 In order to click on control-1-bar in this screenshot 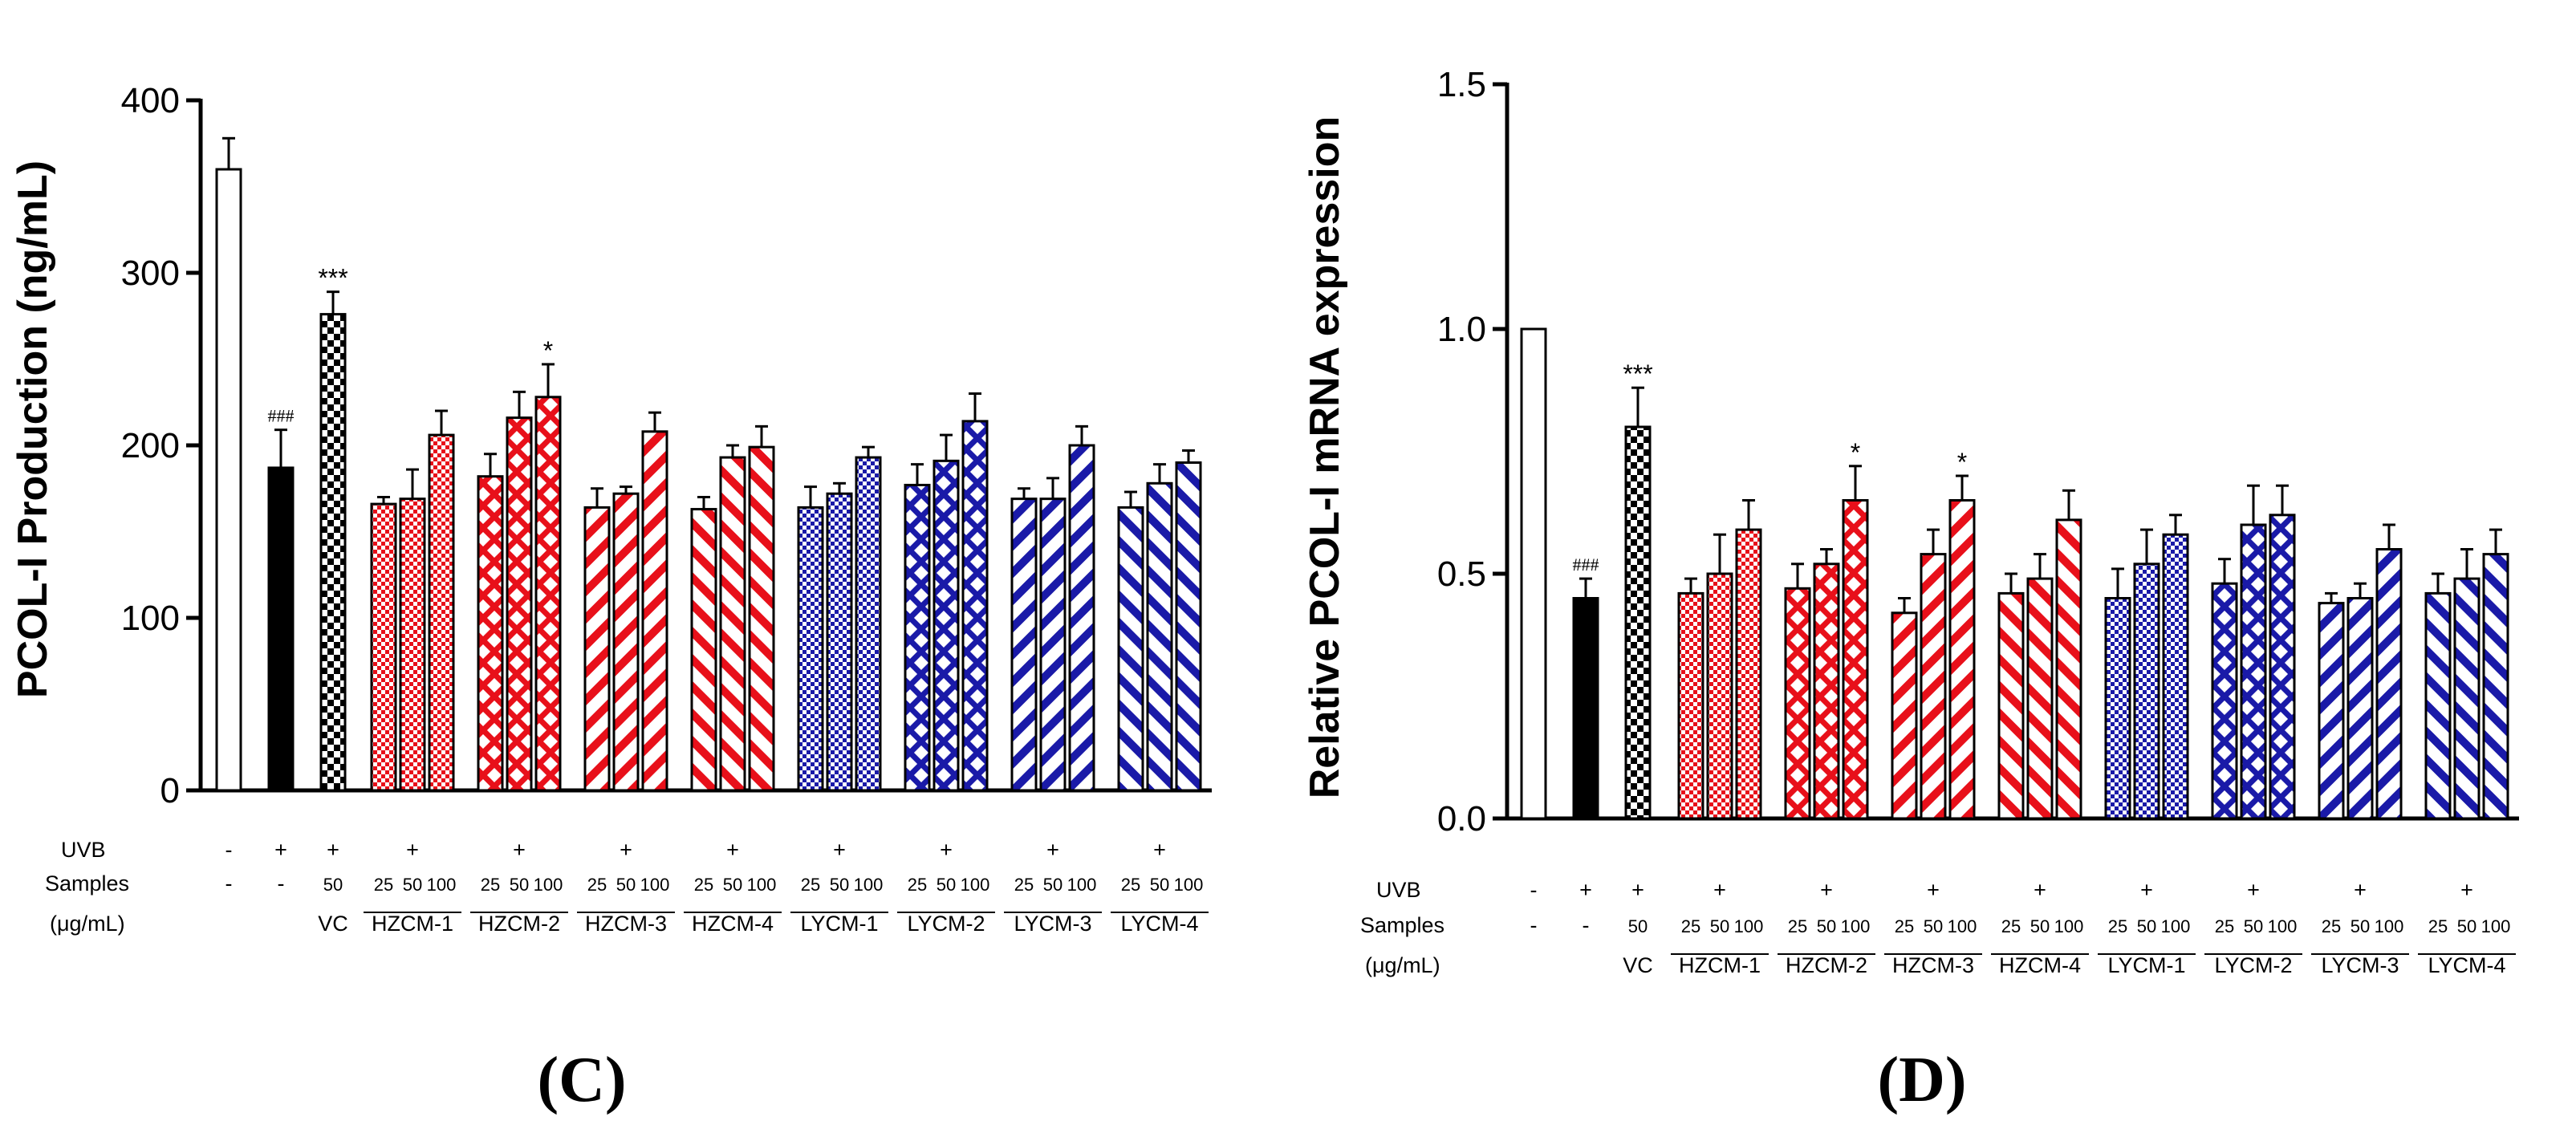, I will do `click(1585, 708)`.